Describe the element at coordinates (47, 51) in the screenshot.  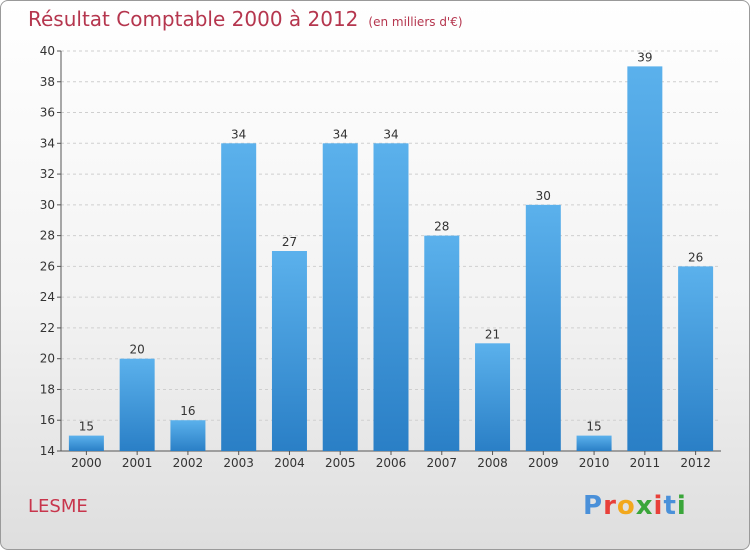
I see `y-tick-label: 40` at that location.